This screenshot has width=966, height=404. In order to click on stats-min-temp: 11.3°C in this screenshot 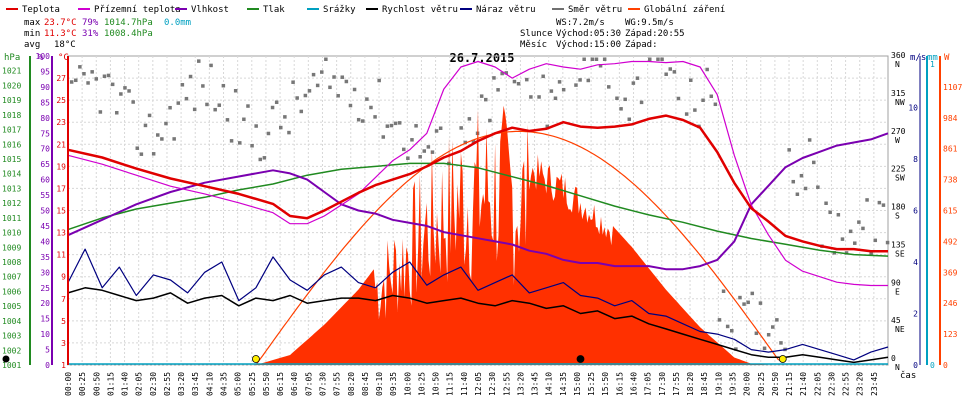, I will do `click(60, 34)`.